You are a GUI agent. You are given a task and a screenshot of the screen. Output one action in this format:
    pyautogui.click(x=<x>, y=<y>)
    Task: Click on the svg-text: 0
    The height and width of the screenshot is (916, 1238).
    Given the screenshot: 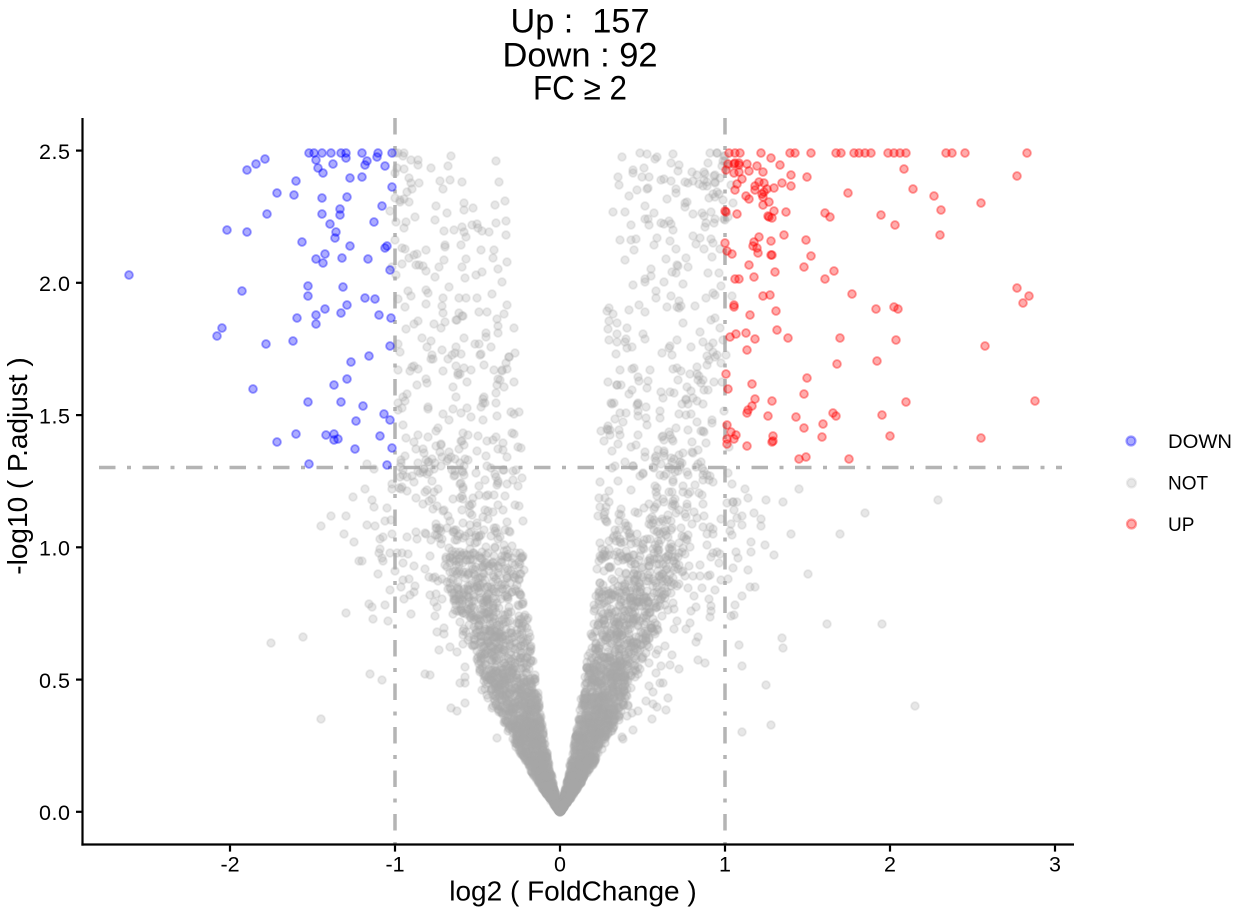 What is the action you would take?
    pyautogui.click(x=560, y=865)
    